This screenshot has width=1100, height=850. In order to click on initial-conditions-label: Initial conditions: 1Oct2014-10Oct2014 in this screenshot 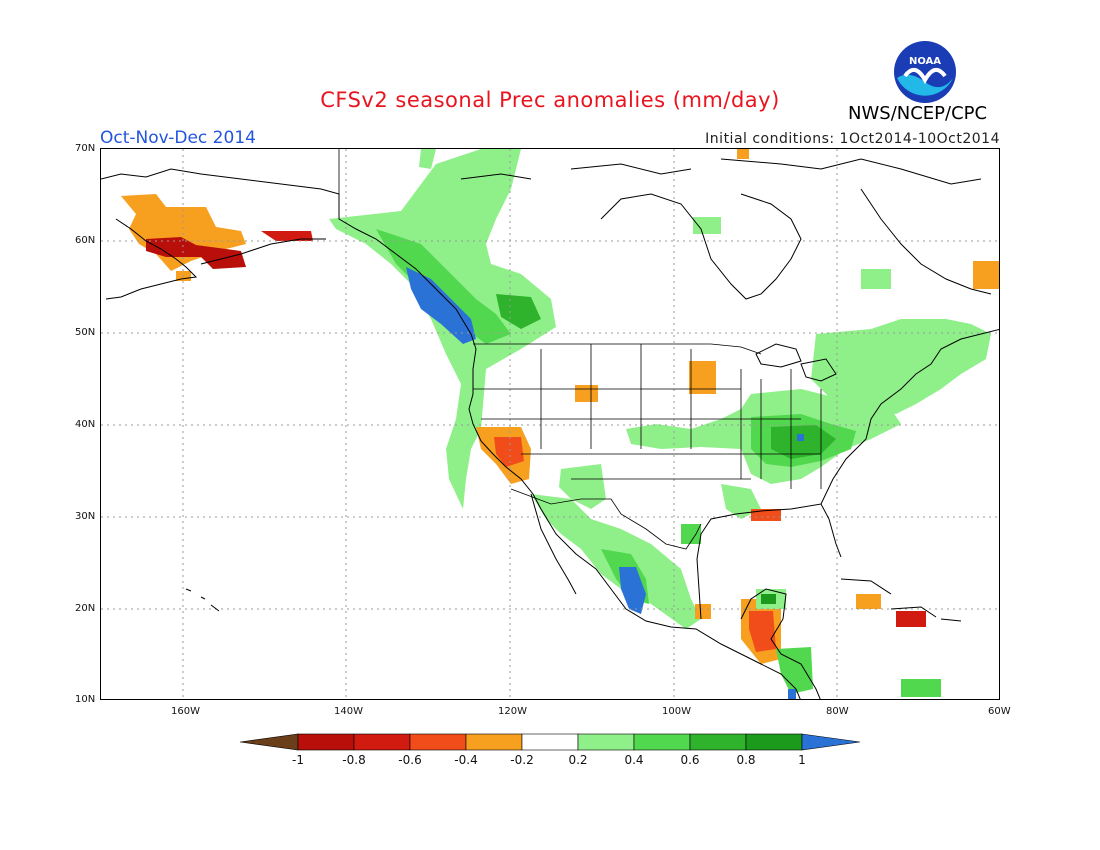, I will do `click(852, 139)`.